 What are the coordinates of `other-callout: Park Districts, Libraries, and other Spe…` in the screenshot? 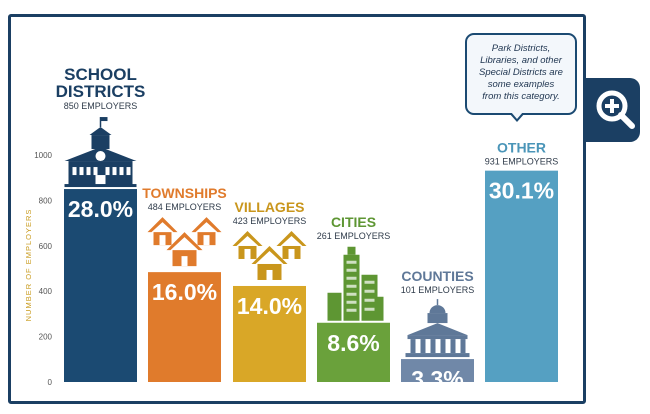 It's located at (521, 74).